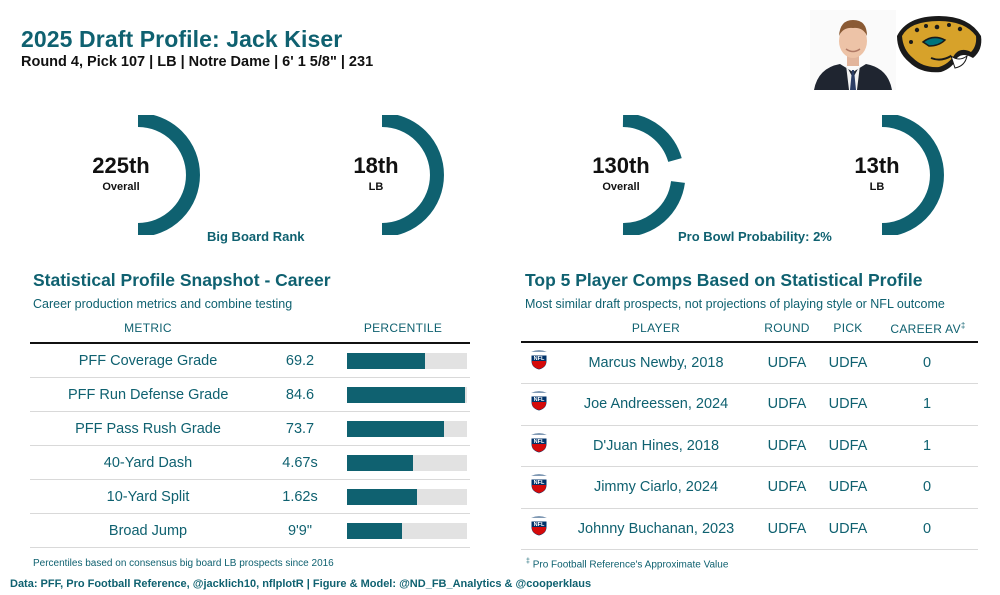  Describe the element at coordinates (250, 497) in the screenshot. I see `stat-row: 10-Yard Split 1.62s` at that location.